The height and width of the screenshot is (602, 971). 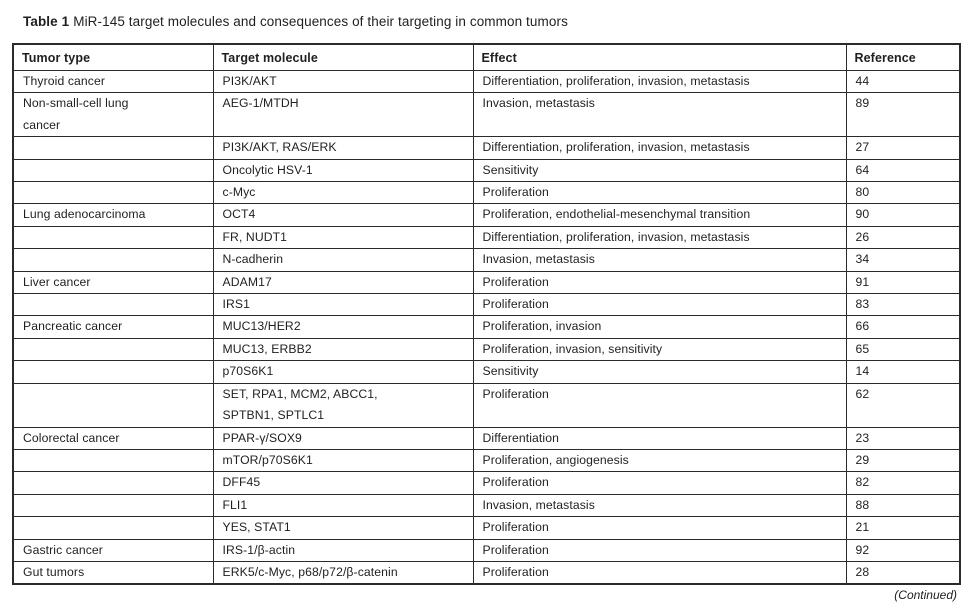 What do you see at coordinates (659, 349) in the screenshot?
I see `effect-cell: Proliferation, invasion, sensitivity` at bounding box center [659, 349].